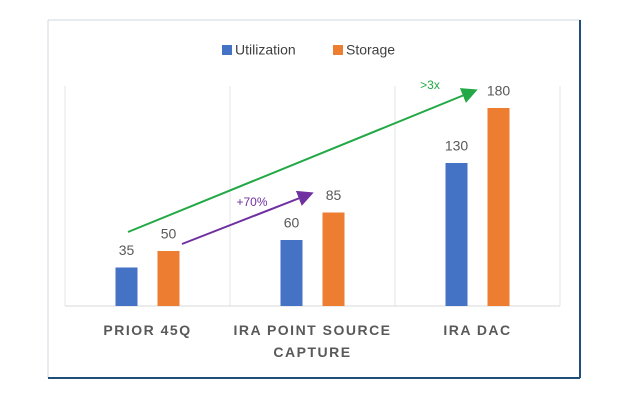  I want to click on annotation: >3x, so click(430, 85).